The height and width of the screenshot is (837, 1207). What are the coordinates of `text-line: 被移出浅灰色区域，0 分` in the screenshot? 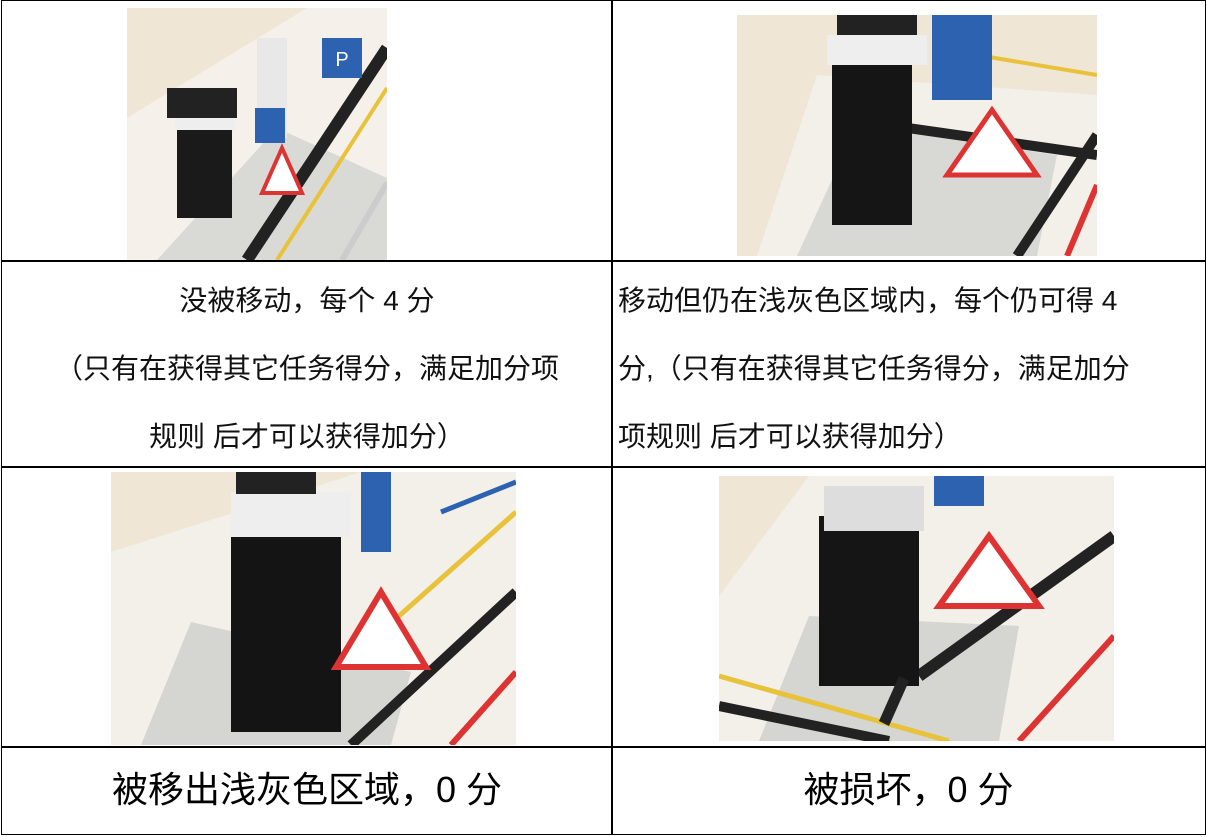 It's located at (307, 789).